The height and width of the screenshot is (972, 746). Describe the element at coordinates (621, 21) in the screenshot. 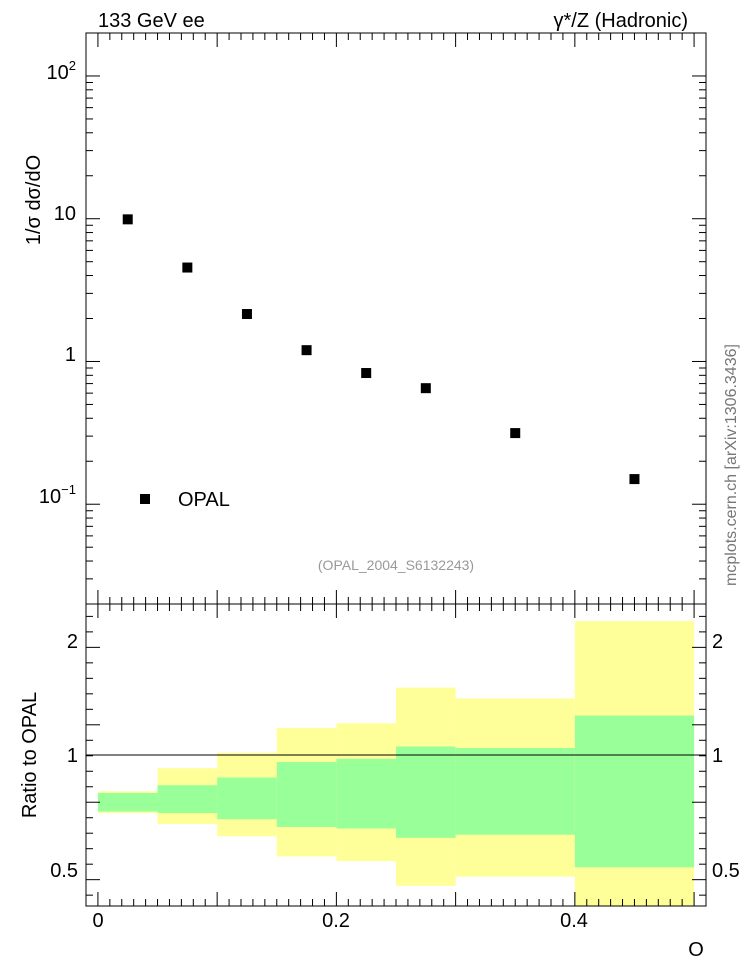

I see `title-right: γ*/Z (Hadronic)` at that location.